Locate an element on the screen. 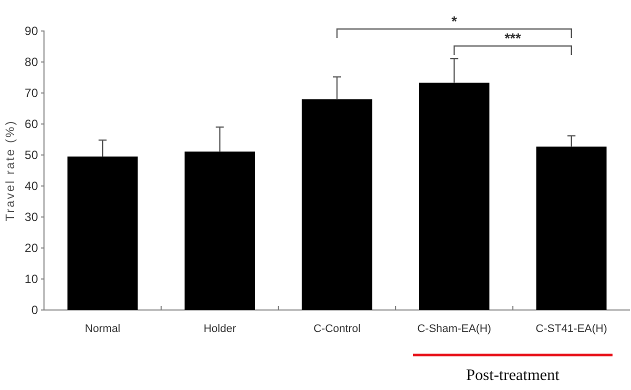 This screenshot has width=631, height=390. y-tick-label: 50 is located at coordinates (31, 155).